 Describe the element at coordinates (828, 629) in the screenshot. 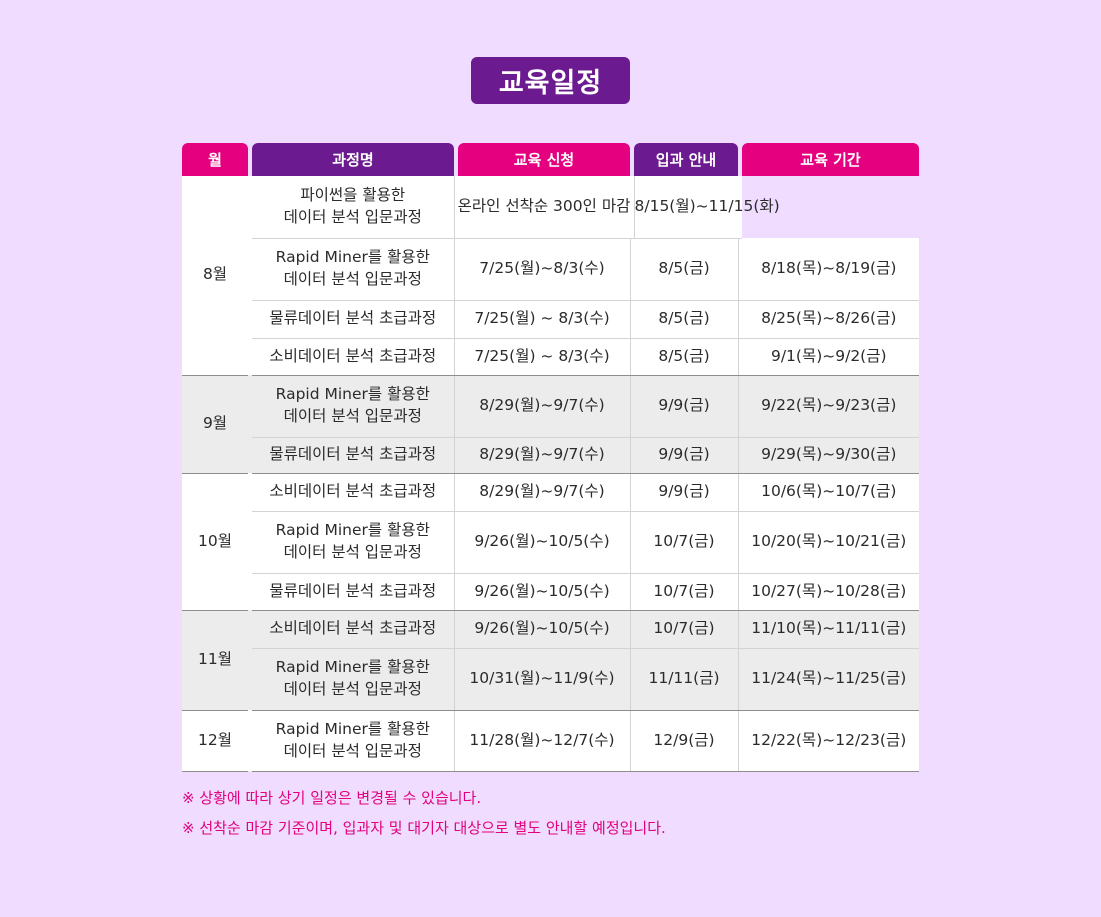

I see `period-cell: 11/10(목)~11/11(금)` at that location.